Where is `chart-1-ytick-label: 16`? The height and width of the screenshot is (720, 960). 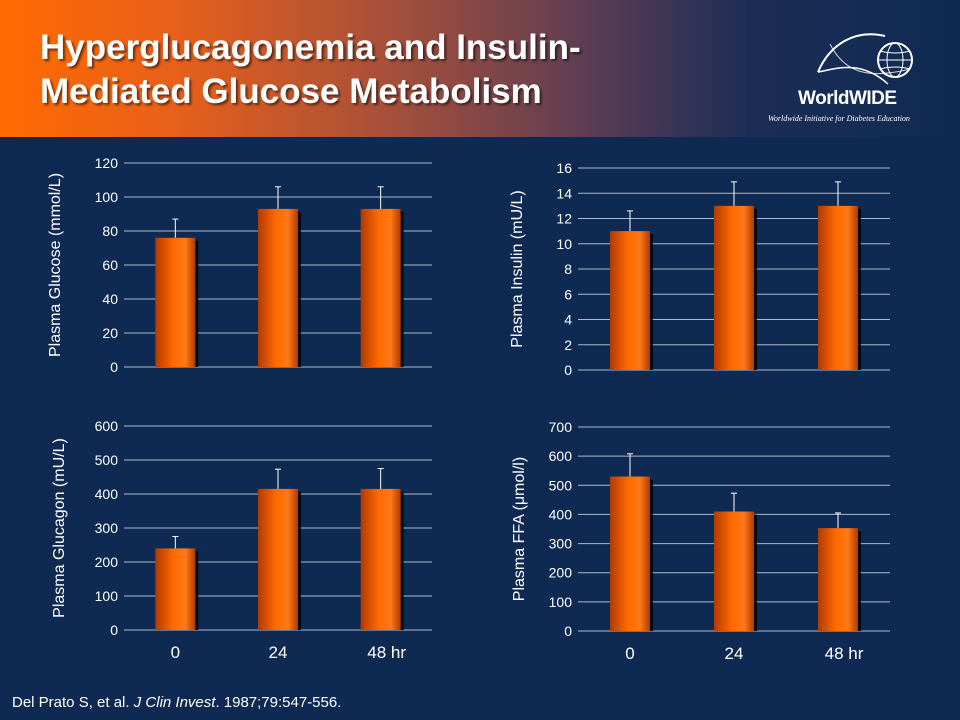 chart-1-ytick-label: 16 is located at coordinates (564, 168).